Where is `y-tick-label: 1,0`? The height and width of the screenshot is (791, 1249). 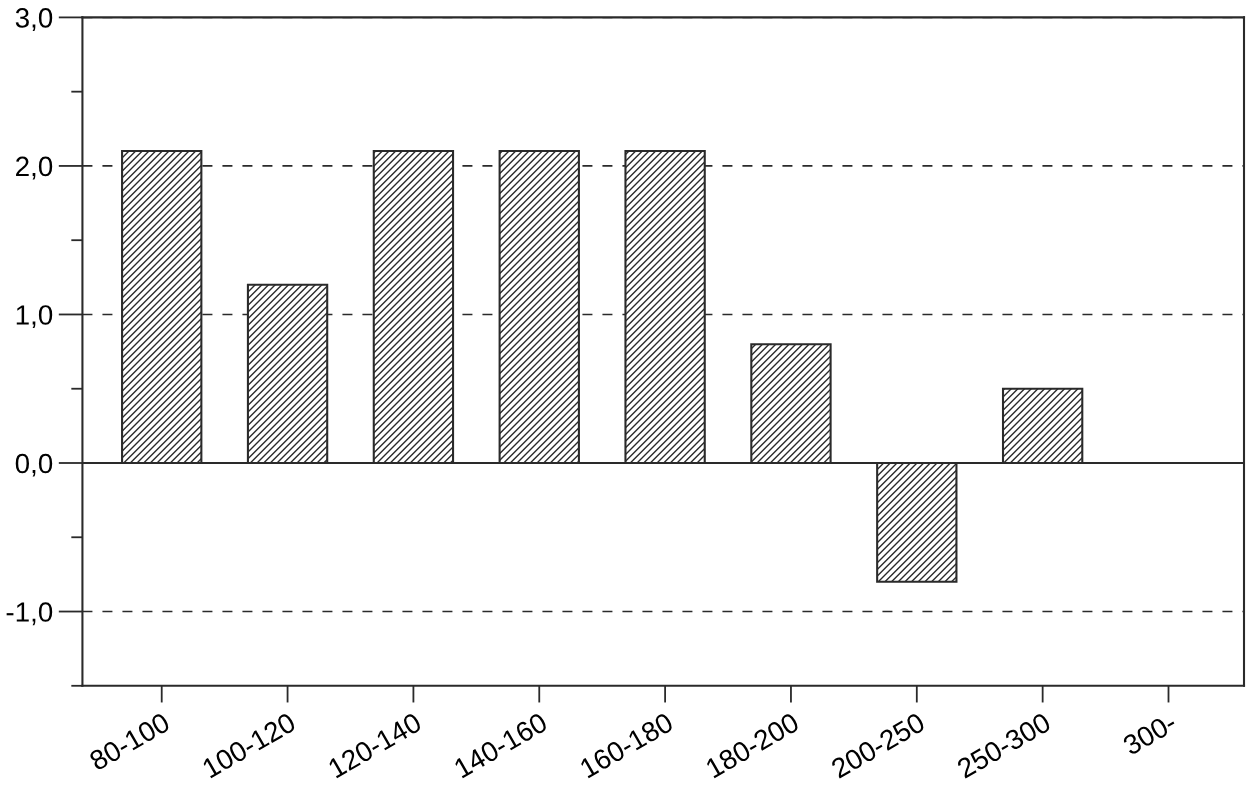
y-tick-label: 1,0 is located at coordinates (34, 317).